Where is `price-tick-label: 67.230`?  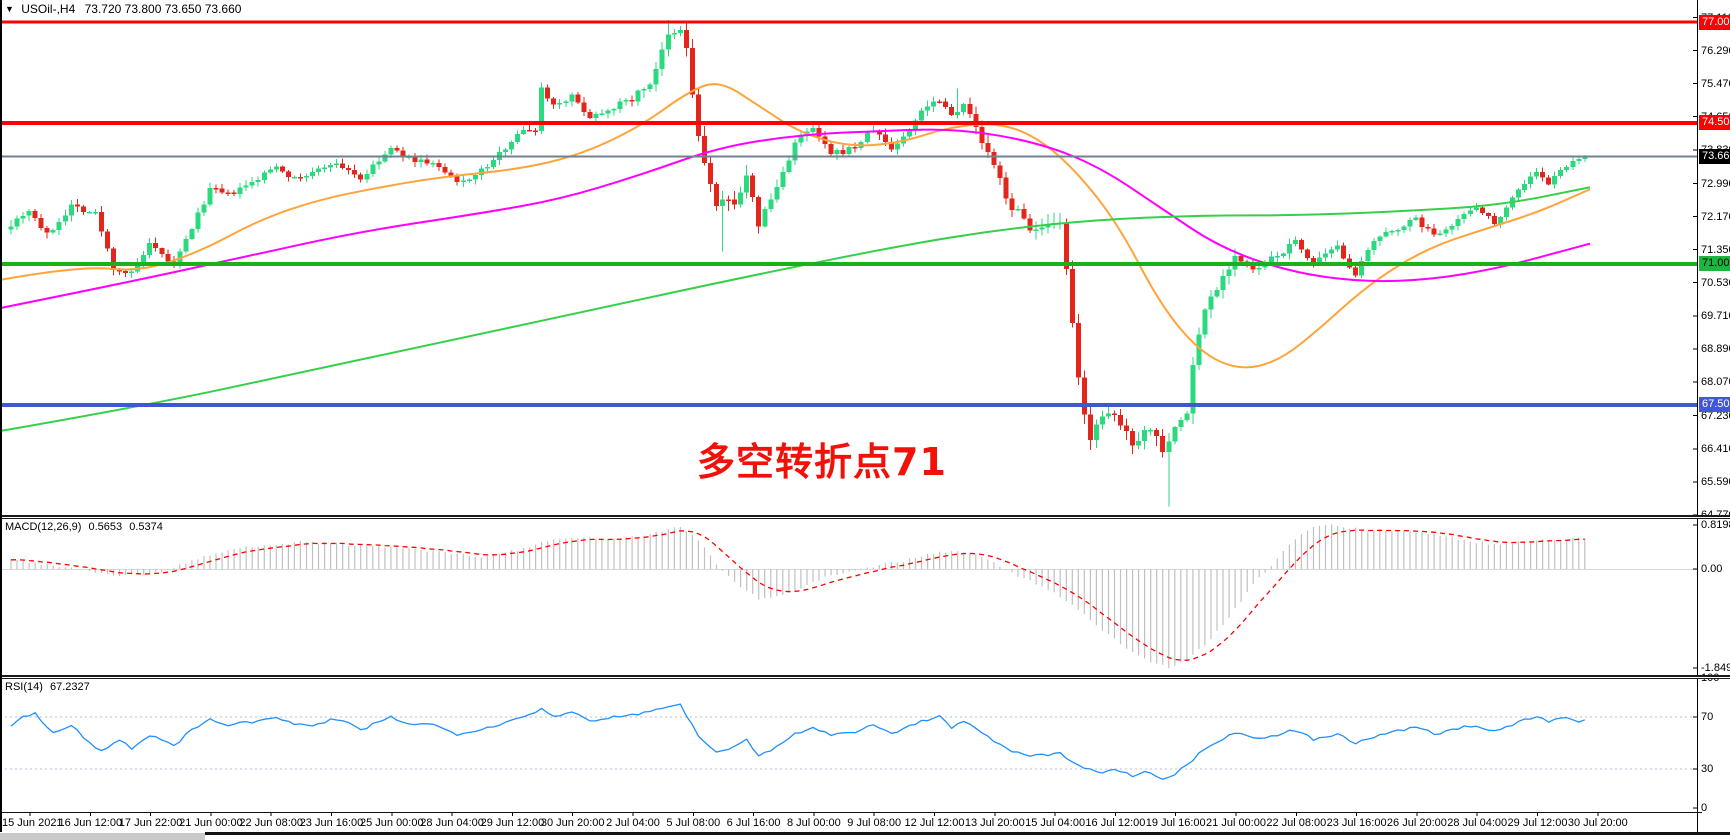 price-tick-label: 67.230 is located at coordinates (1715, 415).